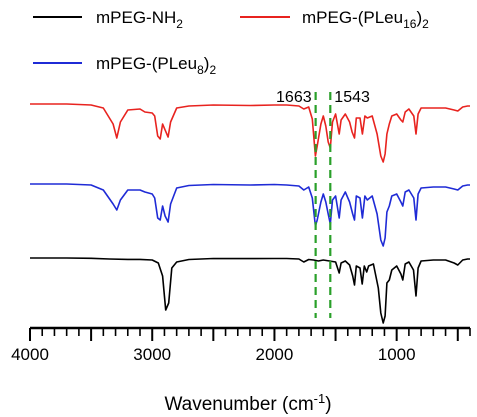 The image size is (477, 417). What do you see at coordinates (241, 345) in the screenshot?
I see `x-axis: 4000 3000 2000 1000` at bounding box center [241, 345].